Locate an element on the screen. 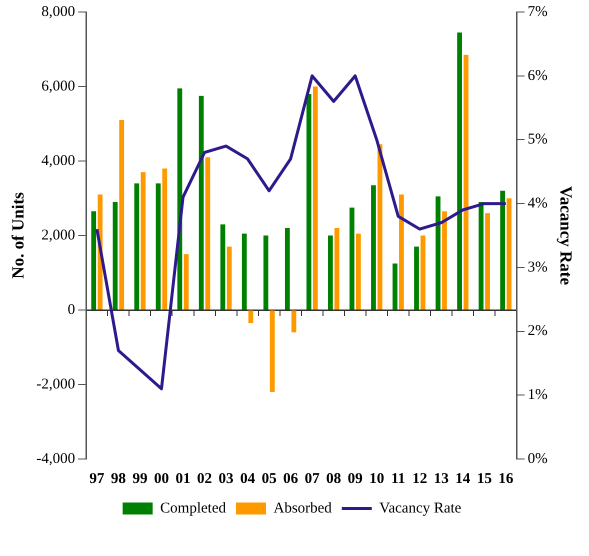 The image size is (589, 556). y2-tick-label: 3% is located at coordinates (538, 267).